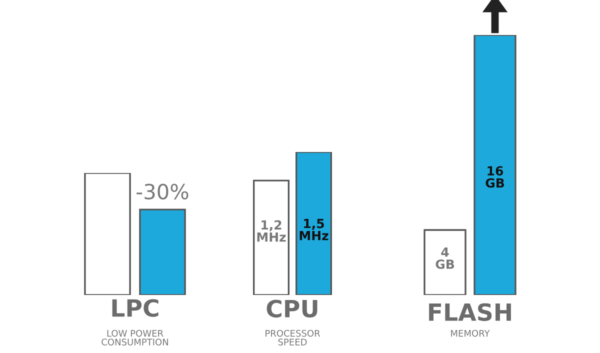  I want to click on data-label: 16 GB, so click(495, 177).